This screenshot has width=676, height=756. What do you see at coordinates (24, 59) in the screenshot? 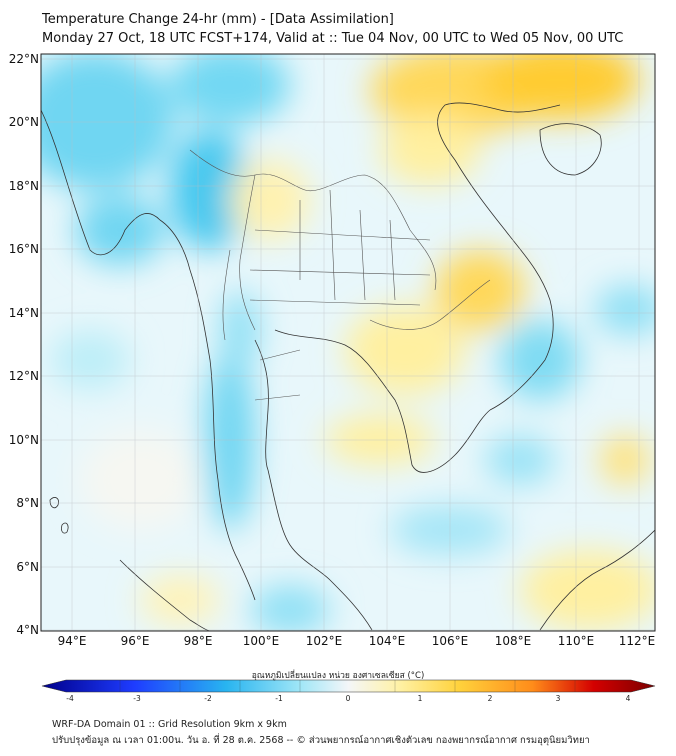
I see `lat-label: 22°N` at bounding box center [24, 59].